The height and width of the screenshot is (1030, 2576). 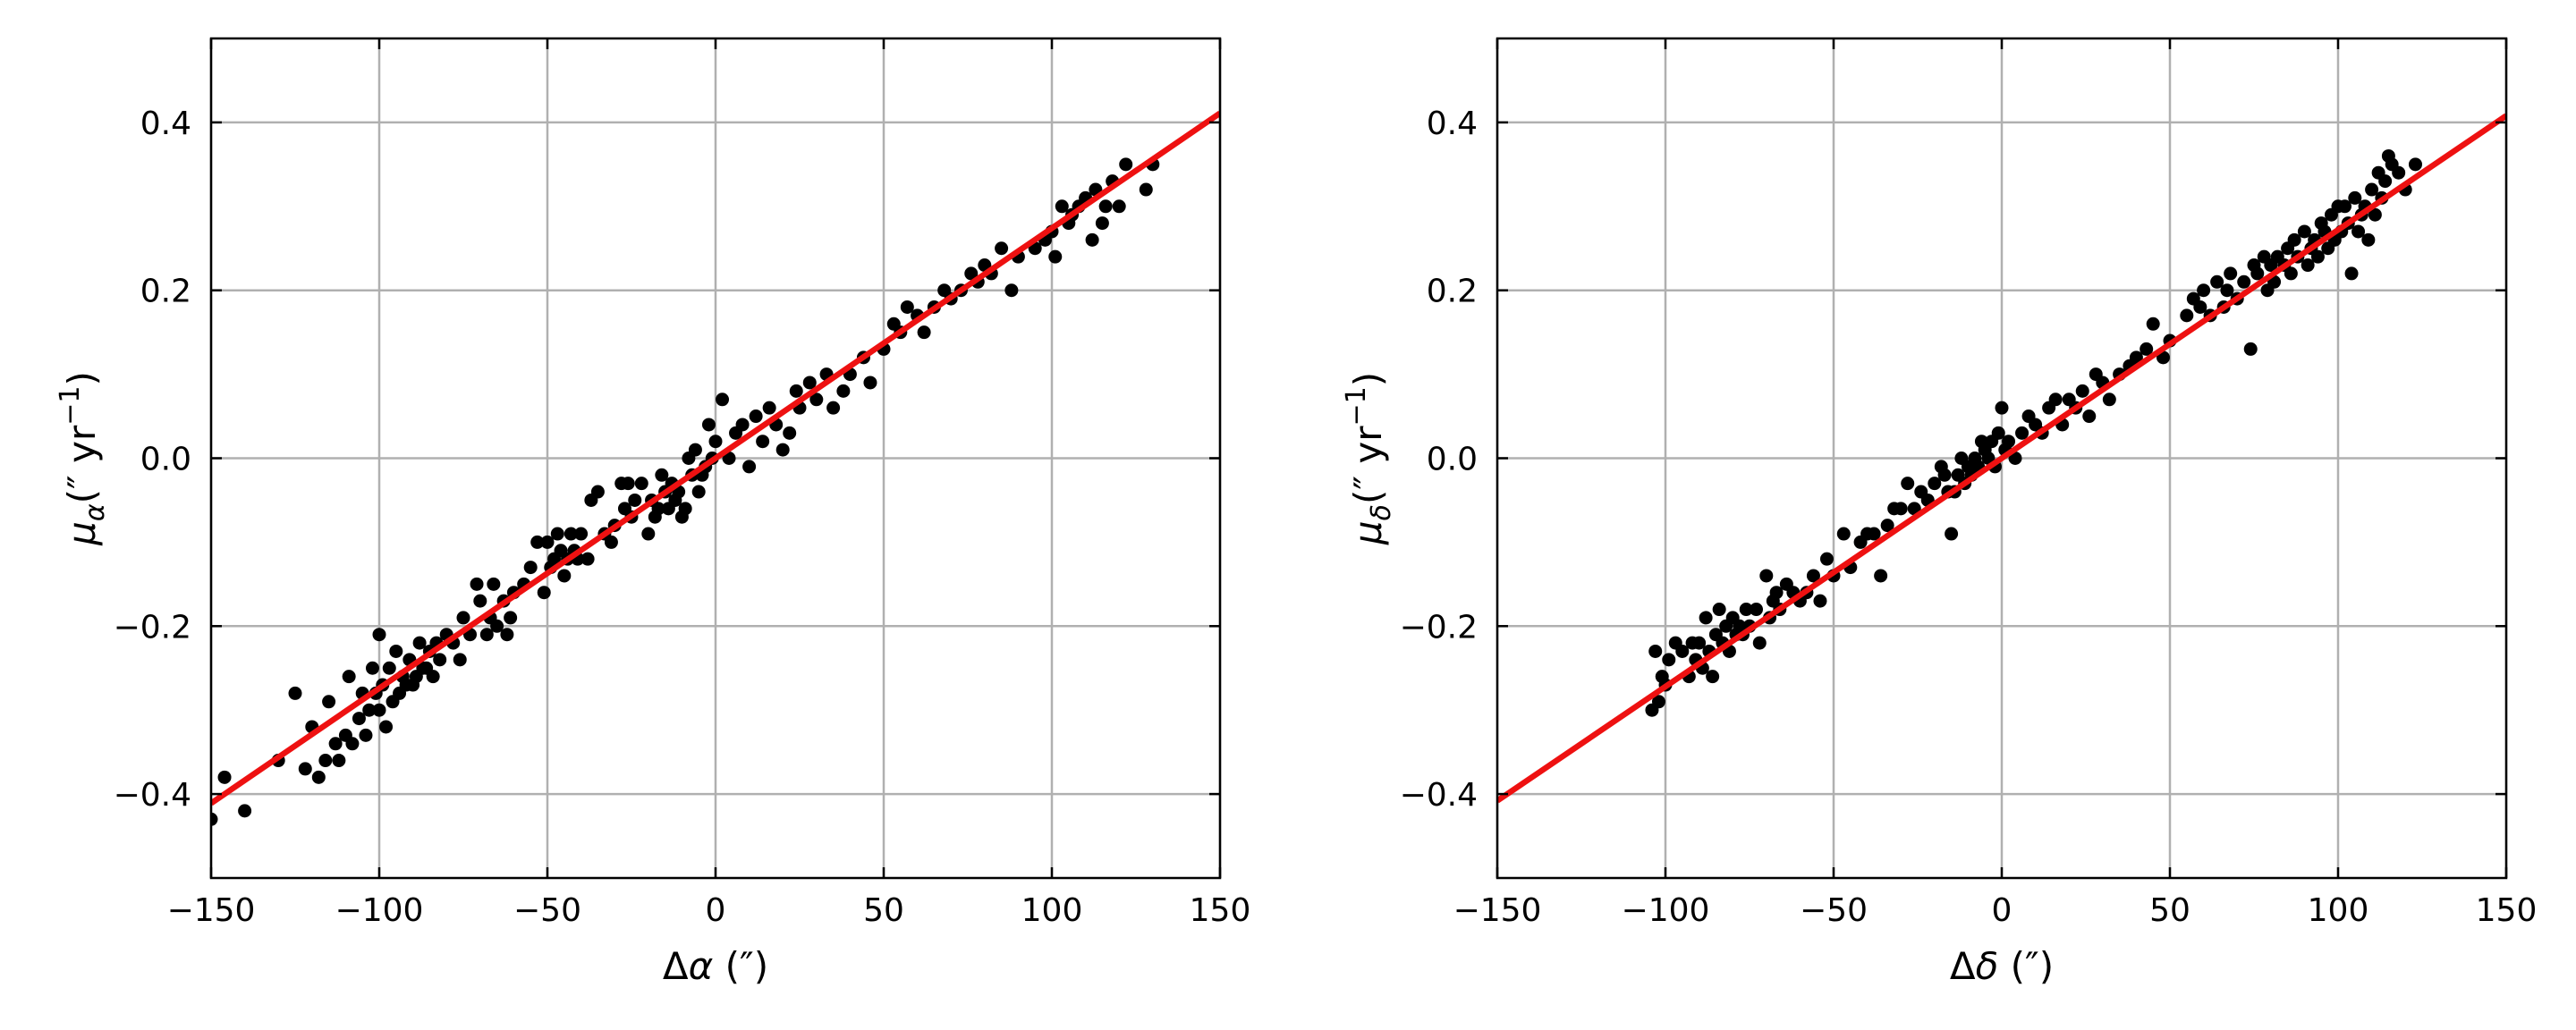 What do you see at coordinates (165, 292) in the screenshot?
I see `y-tick-label: 0.2` at bounding box center [165, 292].